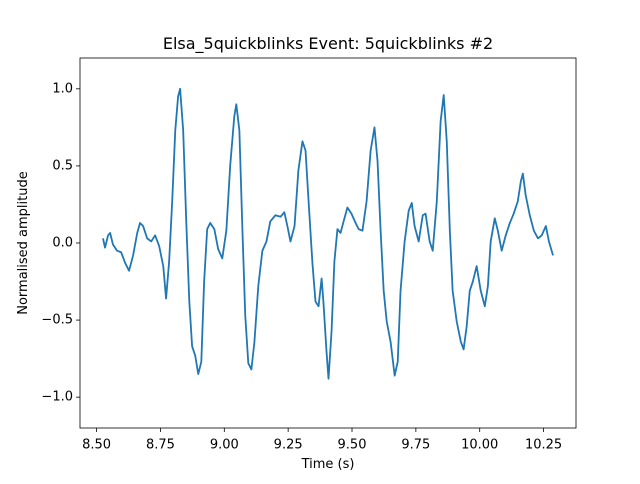  What do you see at coordinates (160, 445) in the screenshot?
I see `x-tick-label: 8.75` at bounding box center [160, 445].